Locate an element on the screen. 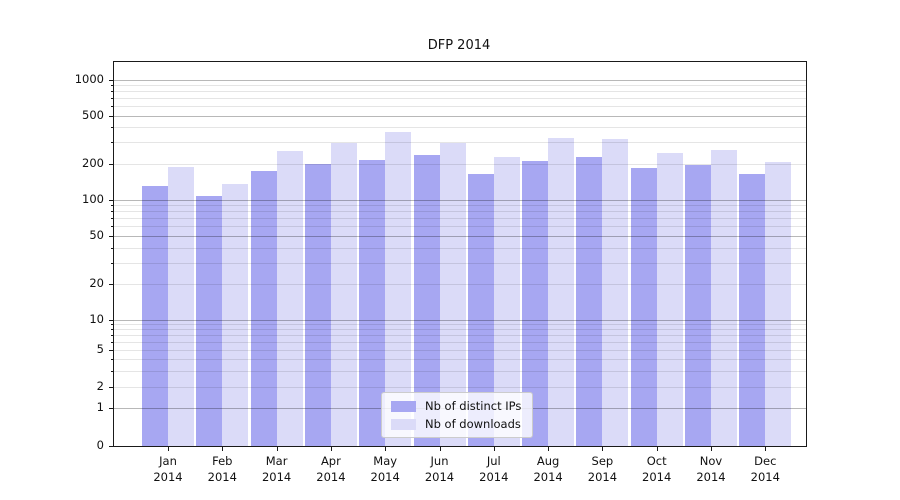 The image size is (900, 500). legend-swatch-distinct-ips is located at coordinates (403, 406).